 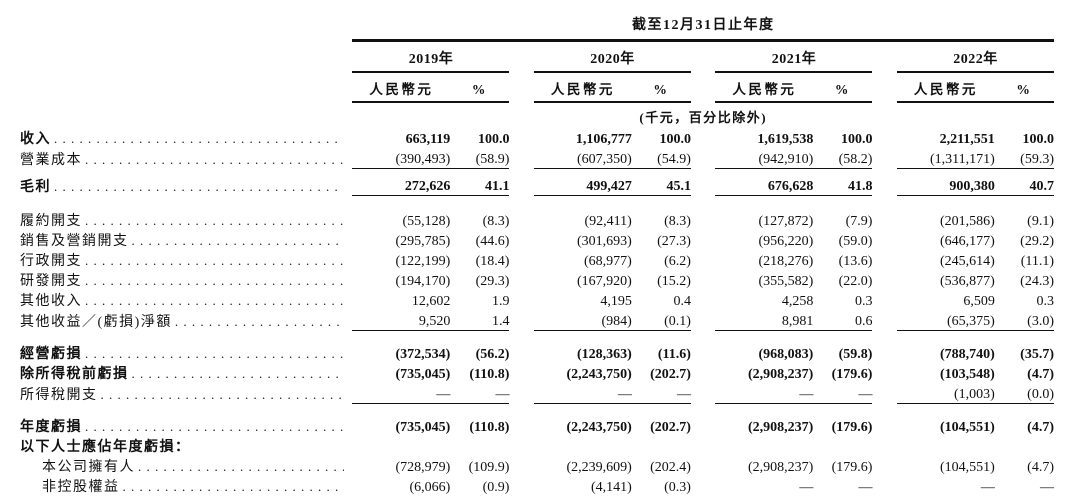 What do you see at coordinates (661, 182) in the screenshot?
I see `cell-value: 45.1` at bounding box center [661, 182].